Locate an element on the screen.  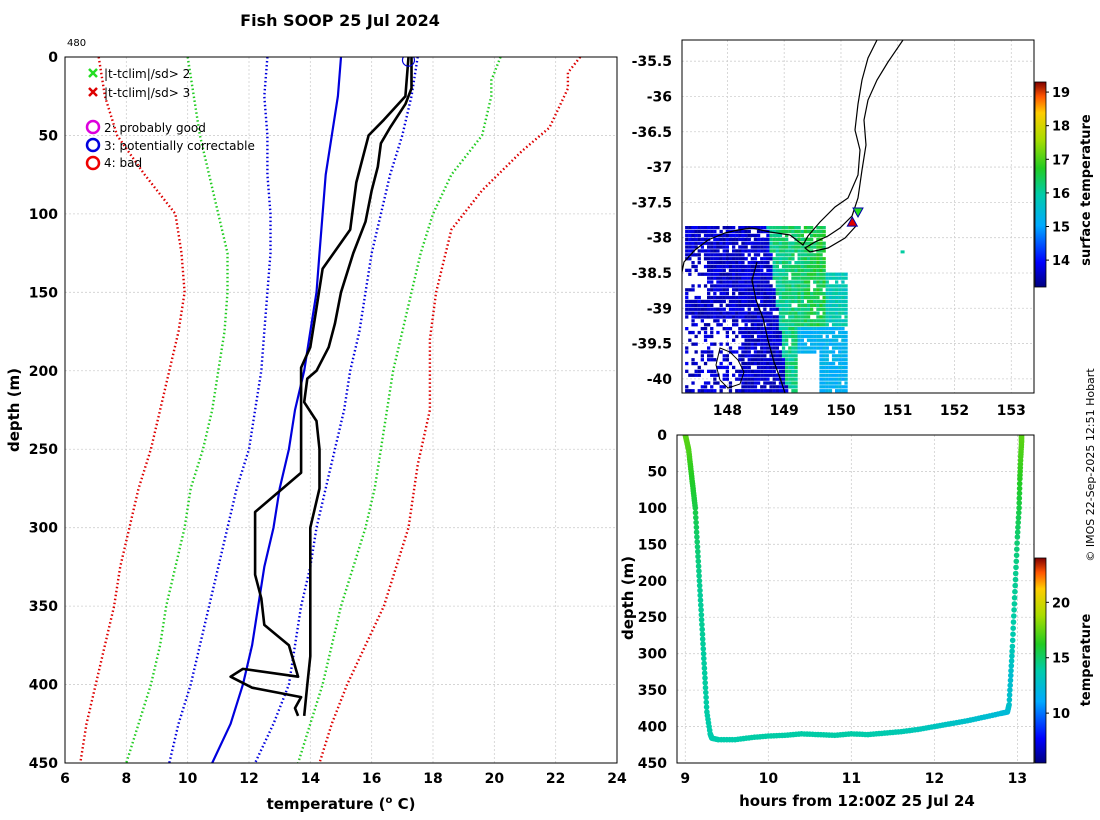
profile-ytick-label: 450 is located at coordinates (43, 764).